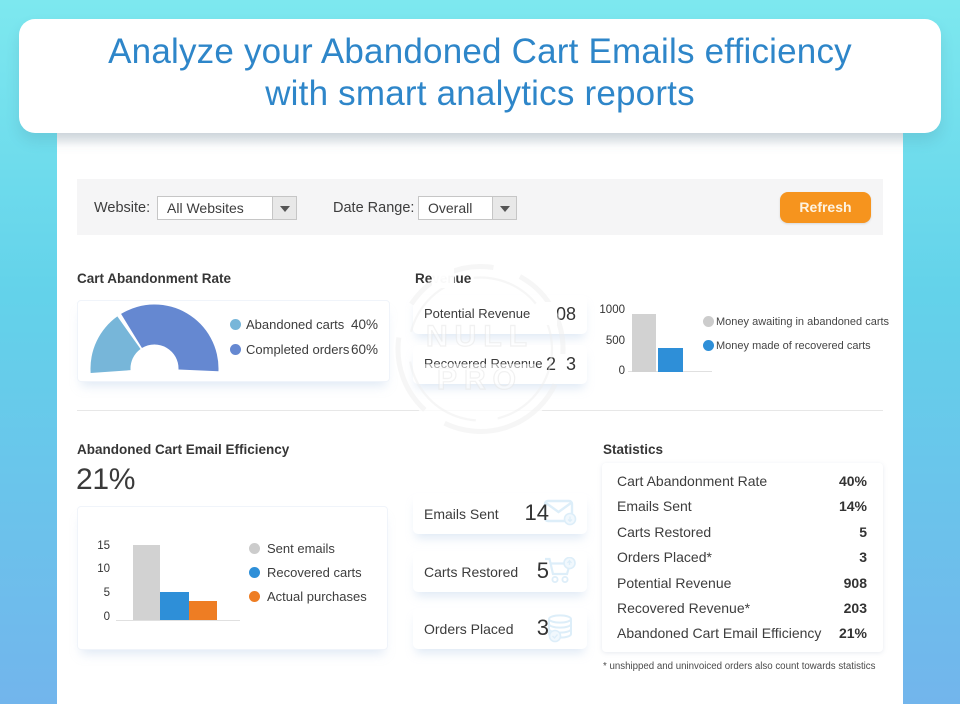  Describe the element at coordinates (480, 336) in the screenshot. I see `svg-text: NULL` at that location.